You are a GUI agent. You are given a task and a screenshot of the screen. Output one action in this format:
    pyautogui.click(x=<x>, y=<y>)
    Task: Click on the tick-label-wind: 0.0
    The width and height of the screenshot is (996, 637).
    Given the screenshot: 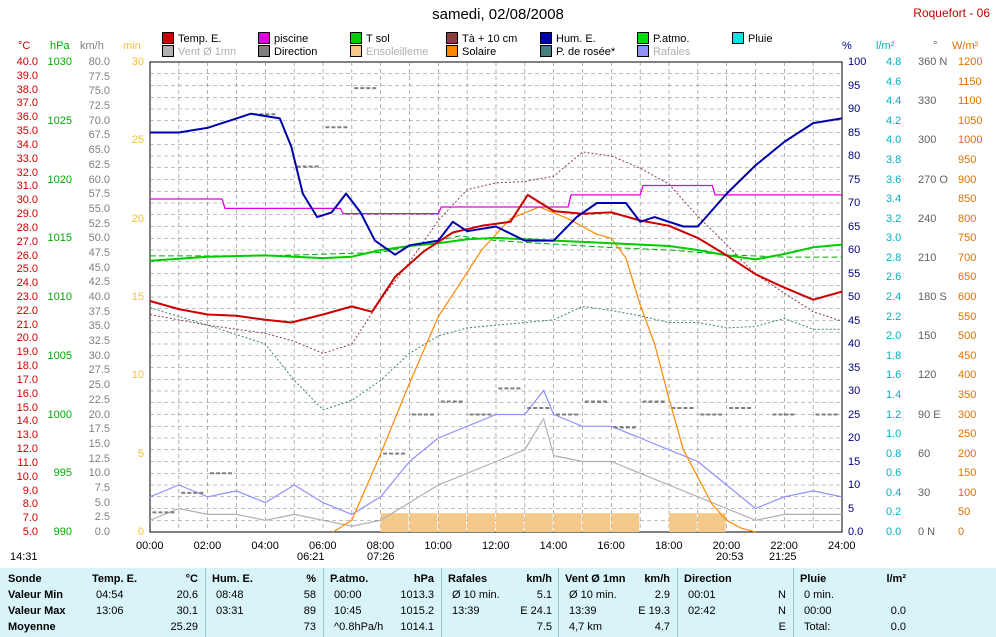 What is the action you would take?
    pyautogui.click(x=102, y=532)
    